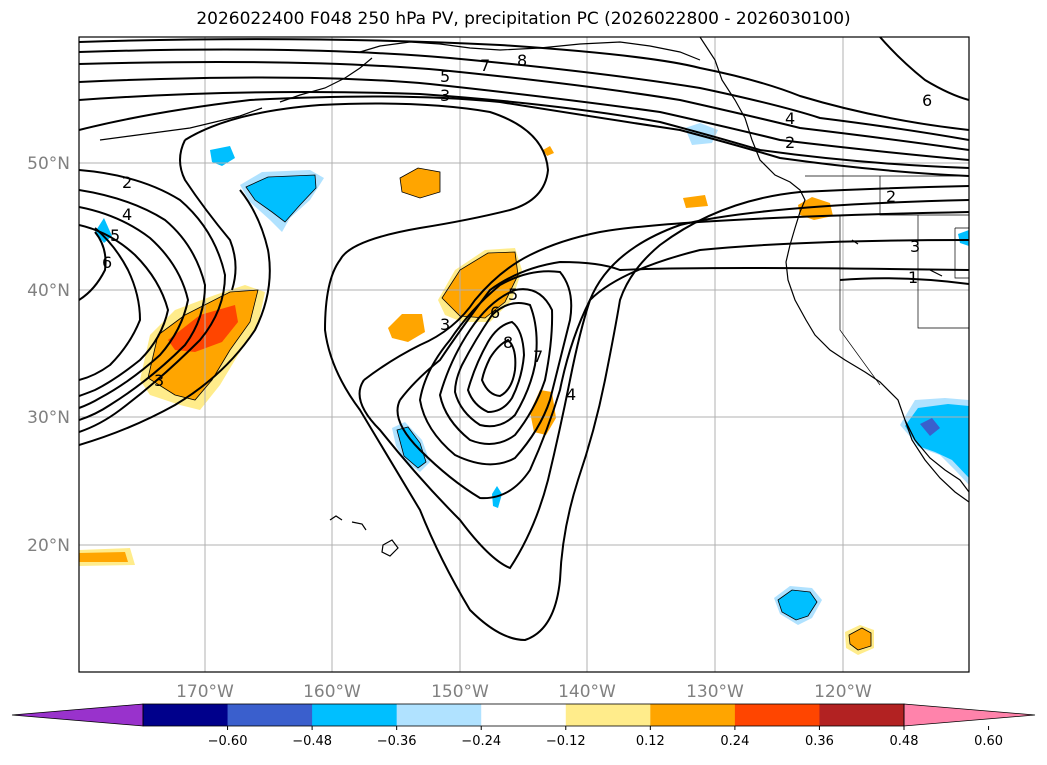 The height and width of the screenshot is (765, 1047). I want to click on lon-label: 140°W, so click(587, 692).